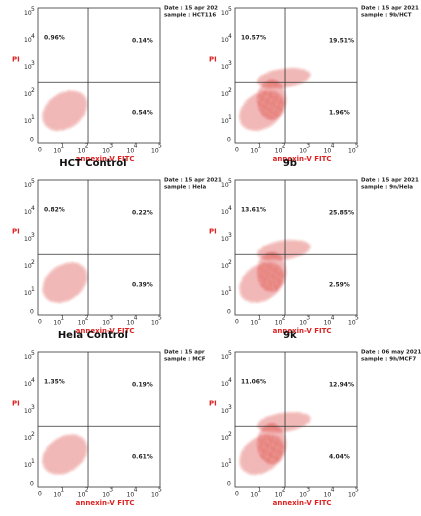 This screenshot has height=516, width=421. I want to click on date: Date : 15 apr 202, so click(191, 9).